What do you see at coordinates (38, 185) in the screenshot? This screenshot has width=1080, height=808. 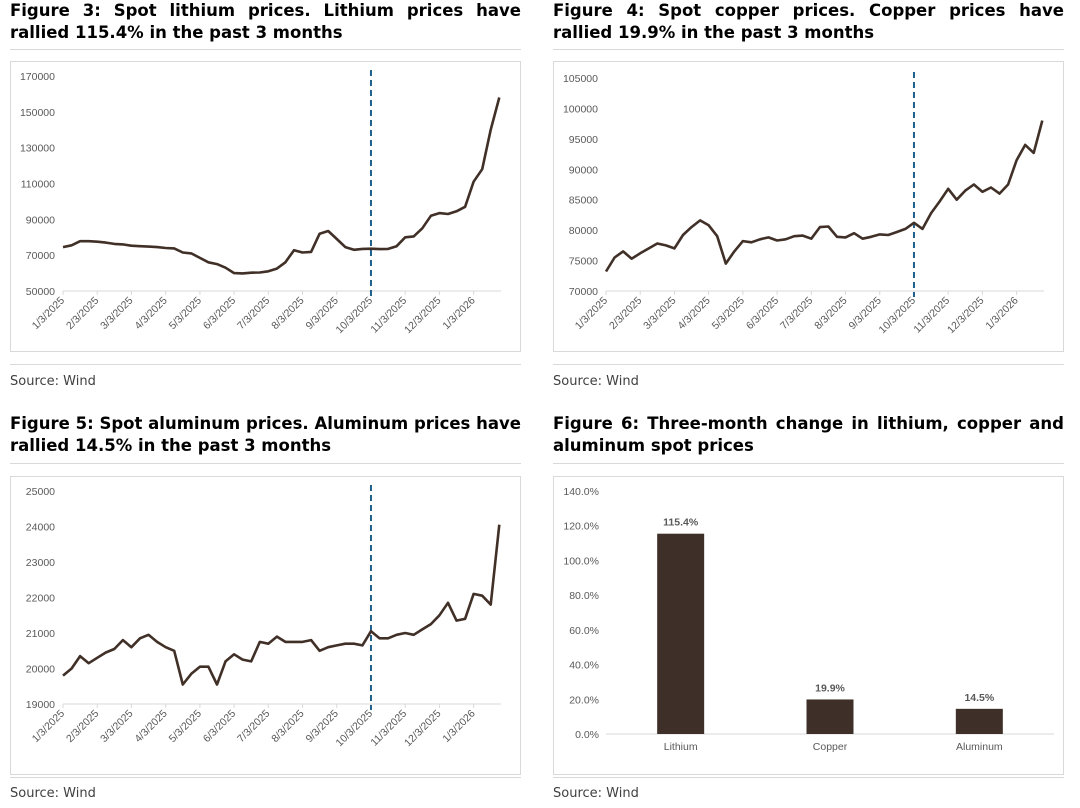 I see `y-tick-label: 110000` at bounding box center [38, 185].